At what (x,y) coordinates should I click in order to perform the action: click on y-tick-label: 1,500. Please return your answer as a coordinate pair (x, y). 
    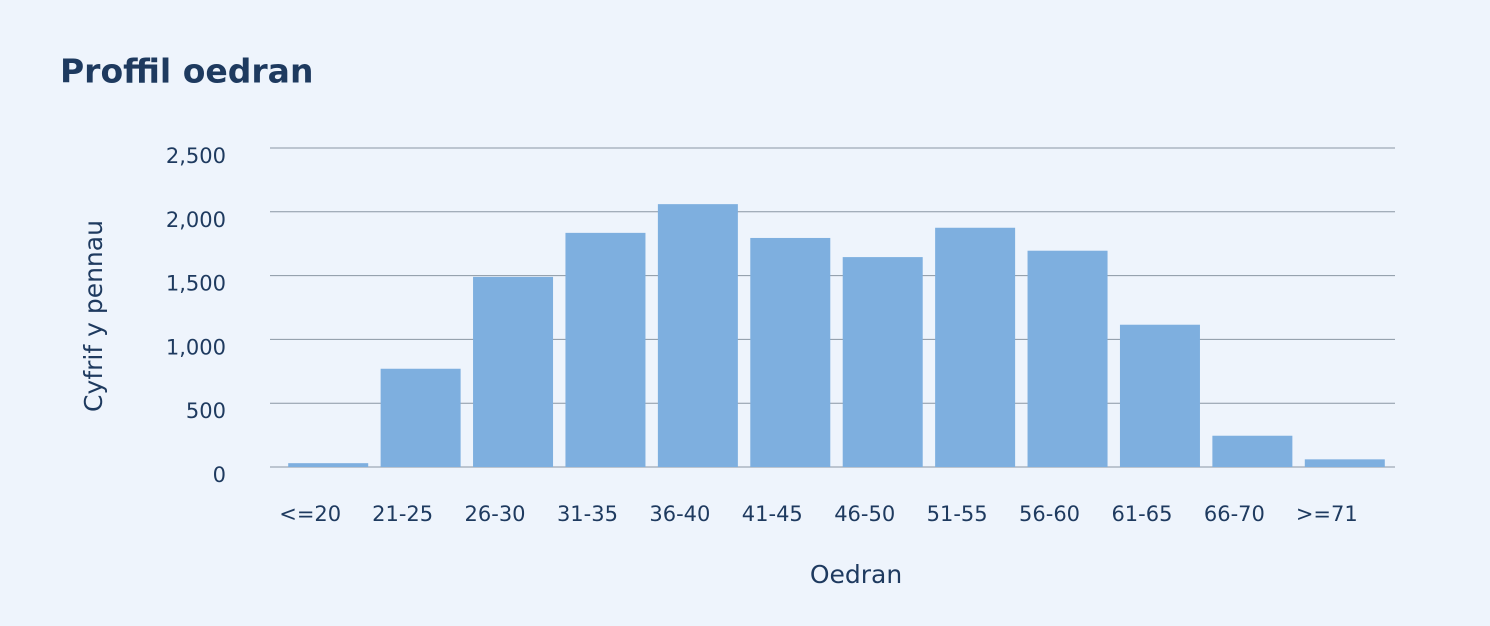
    Looking at the image, I should click on (196, 284).